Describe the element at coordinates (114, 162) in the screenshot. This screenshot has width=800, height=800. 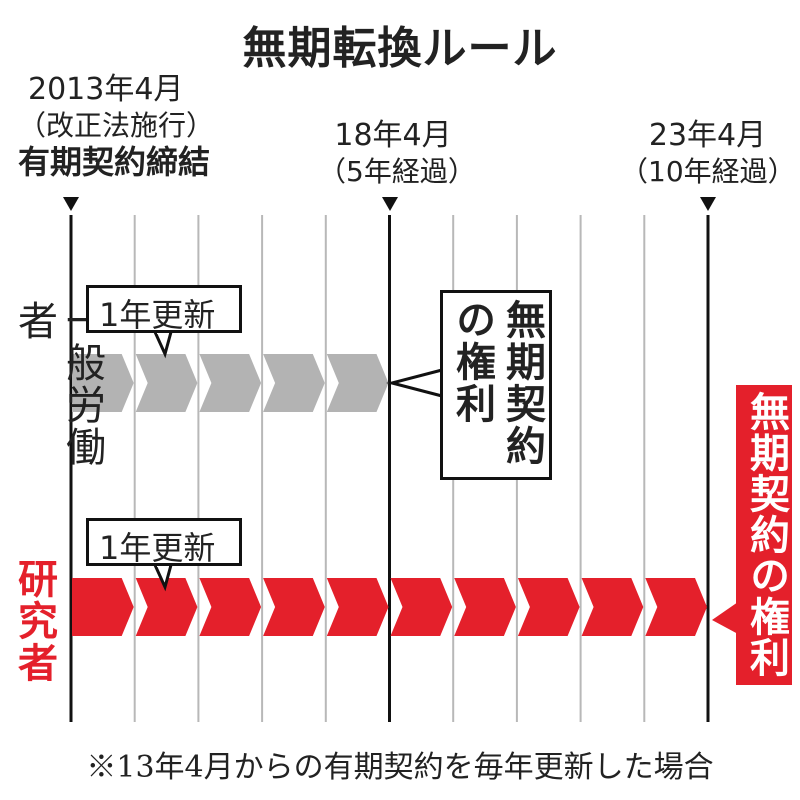
I see `marker-event: 有期契約締結` at that location.